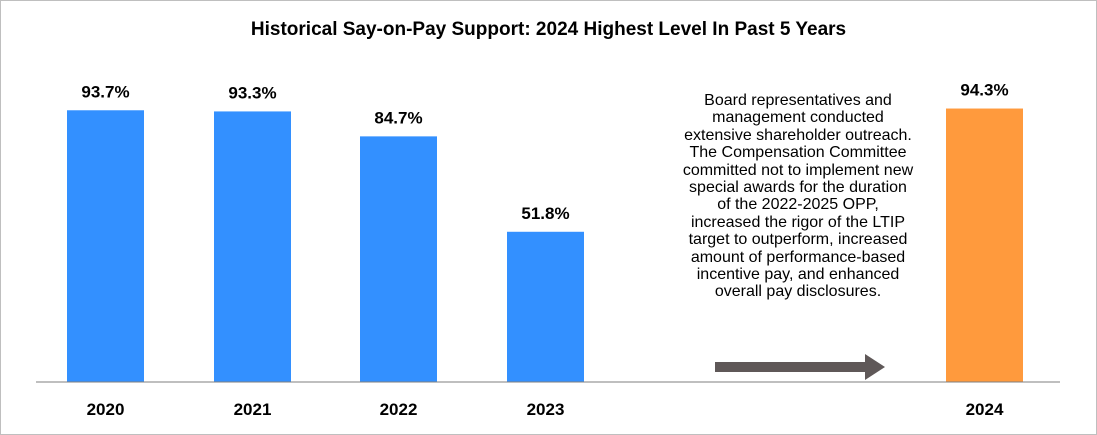 This screenshot has width=1097, height=435. What do you see at coordinates (985, 409) in the screenshot?
I see `x-tick-label-2024: 2024` at bounding box center [985, 409].